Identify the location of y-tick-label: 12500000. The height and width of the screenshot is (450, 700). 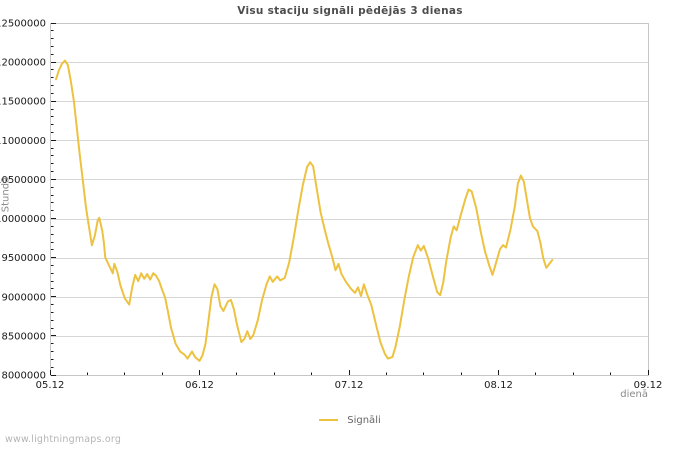
(23, 24).